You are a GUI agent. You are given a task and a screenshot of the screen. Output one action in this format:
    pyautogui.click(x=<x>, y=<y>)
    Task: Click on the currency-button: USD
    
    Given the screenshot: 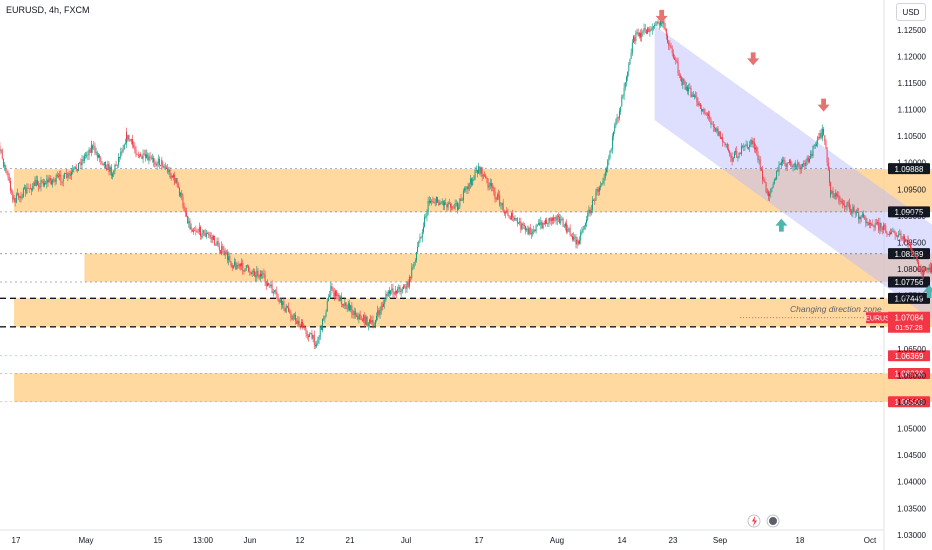 What is the action you would take?
    pyautogui.click(x=911, y=12)
    